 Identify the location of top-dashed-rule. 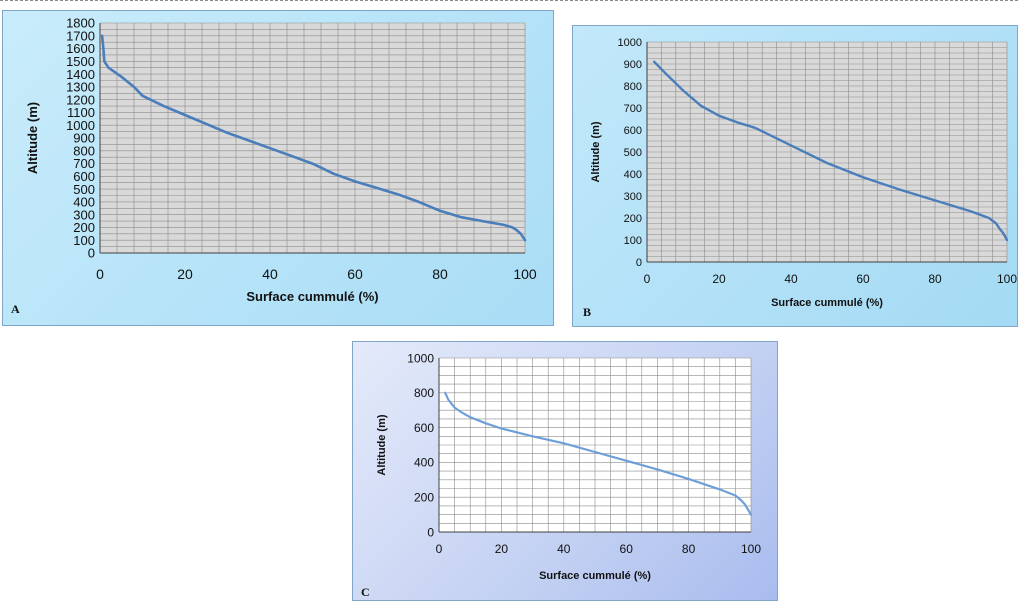
(509, 2).